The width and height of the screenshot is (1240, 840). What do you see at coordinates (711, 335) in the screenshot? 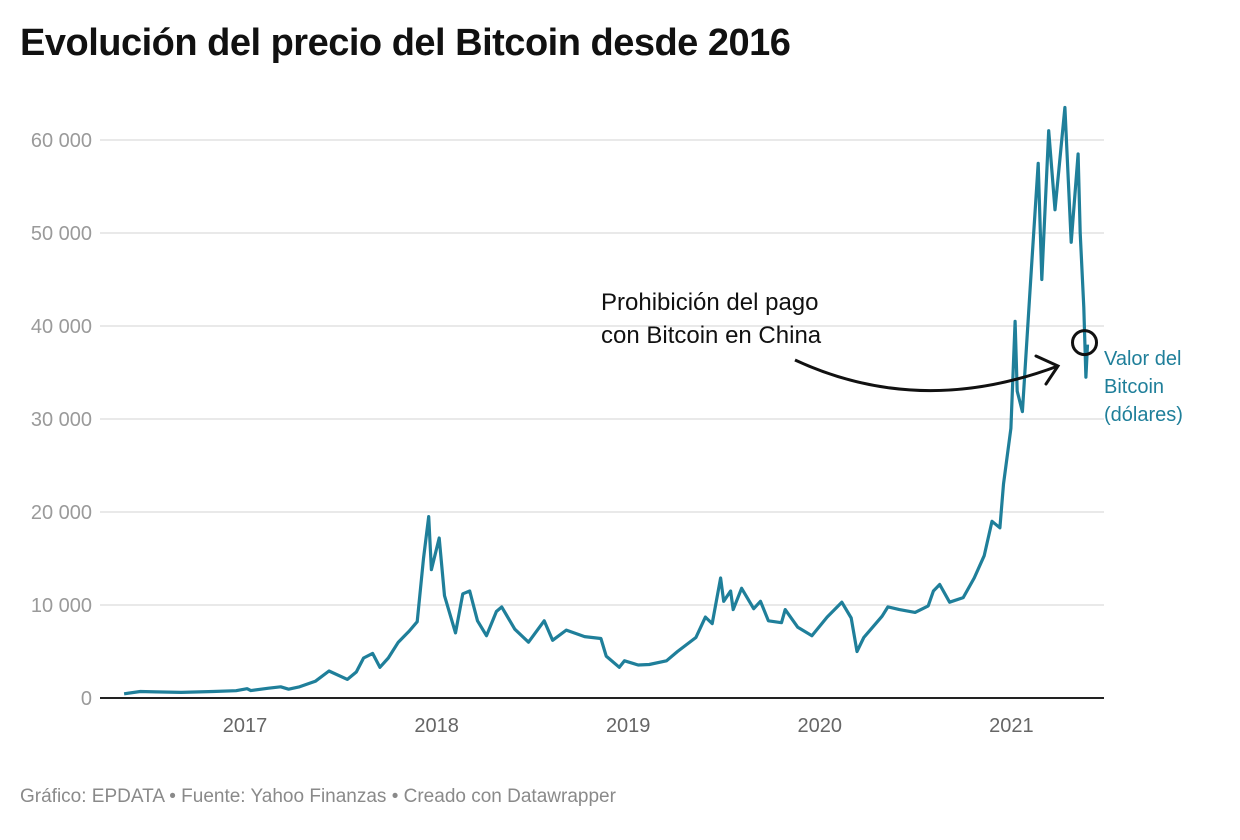
I see `annotation-text: con Bitcoin en China` at bounding box center [711, 335].